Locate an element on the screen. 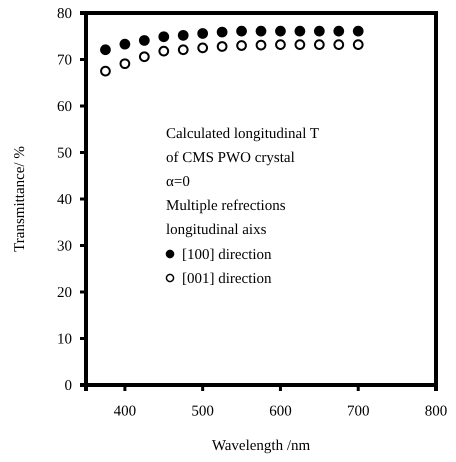  y-tick-label: 20 is located at coordinates (64, 292).